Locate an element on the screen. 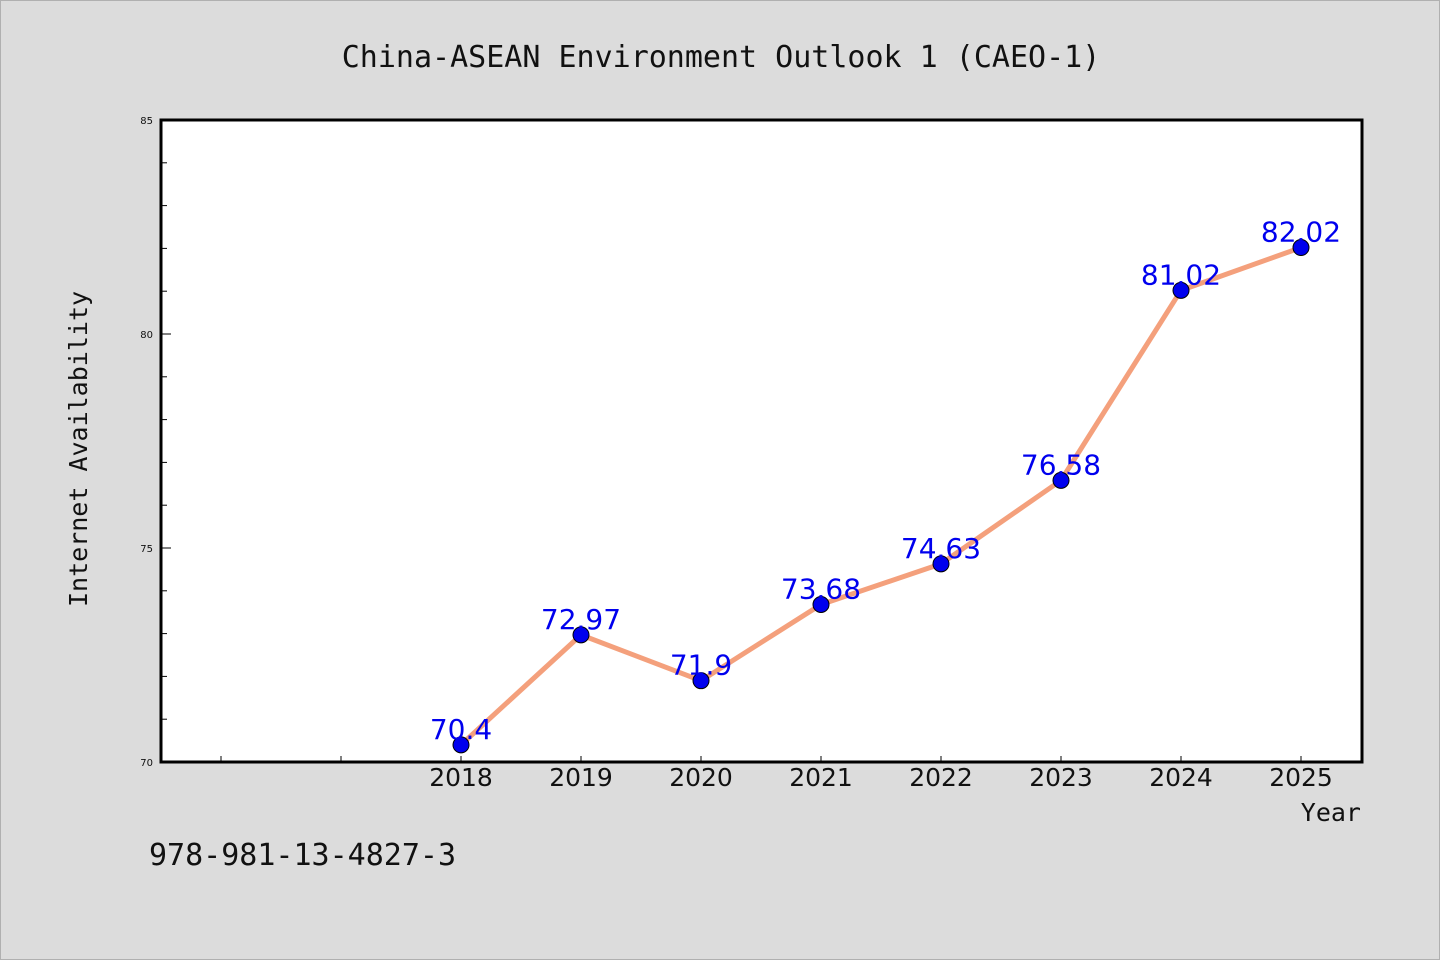 Image resolution: width=1440 pixels, height=960 pixels. x-tick-label: 2023 is located at coordinates (1061, 777).